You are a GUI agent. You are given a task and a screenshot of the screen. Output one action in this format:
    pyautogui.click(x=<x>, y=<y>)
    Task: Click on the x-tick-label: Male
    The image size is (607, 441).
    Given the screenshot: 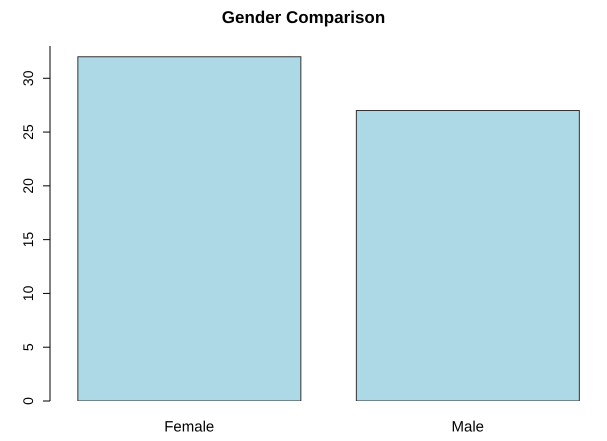 What is the action you would take?
    pyautogui.click(x=467, y=427)
    